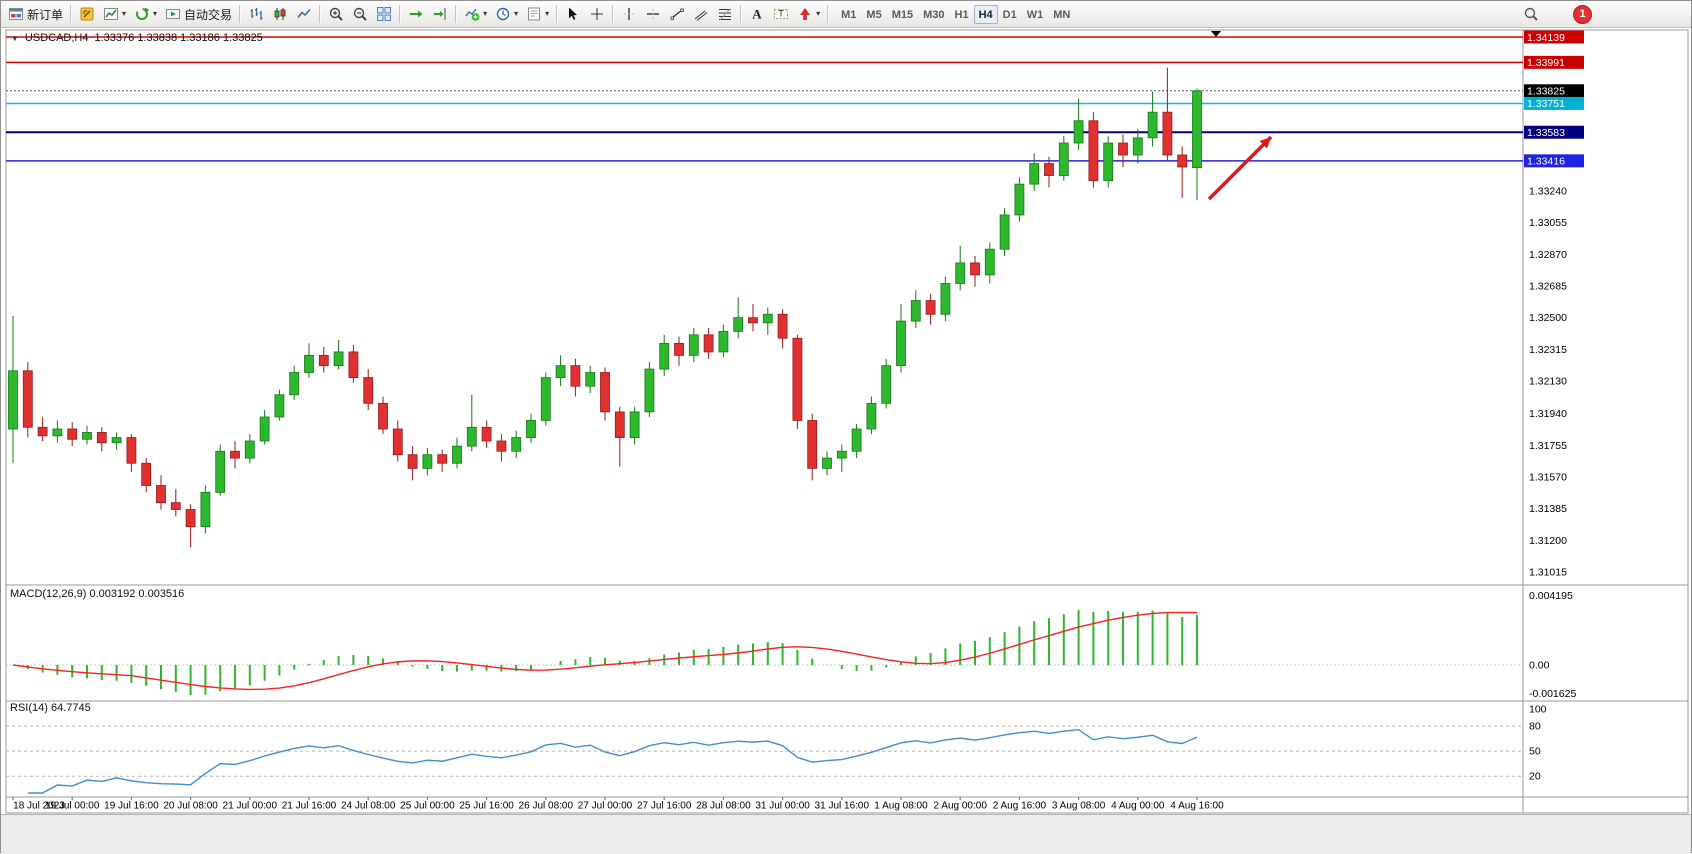 The width and height of the screenshot is (1692, 854). I want to click on chart-shift-marker, so click(1216, 34).